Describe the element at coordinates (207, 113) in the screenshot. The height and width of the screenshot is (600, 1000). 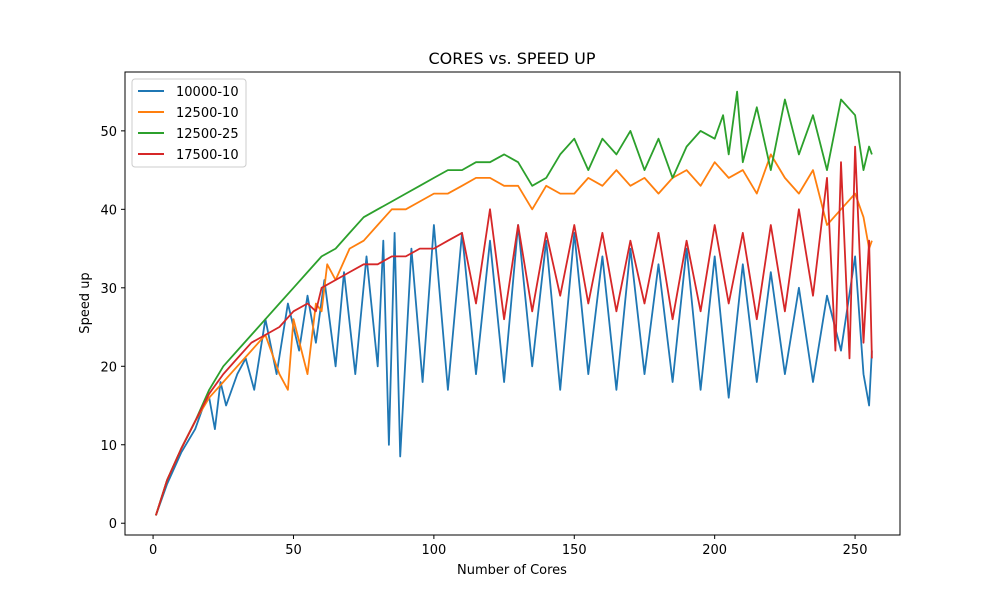
I see `legend-label-1: 12500-10` at that location.